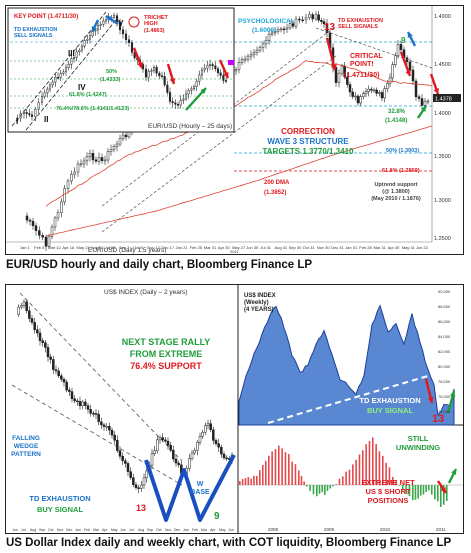 Image resolution: width=471 pixels, height=553 pixels. Describe the element at coordinates (409, 247) in the screenshot. I see `x-tick-label: May 31` at that location.